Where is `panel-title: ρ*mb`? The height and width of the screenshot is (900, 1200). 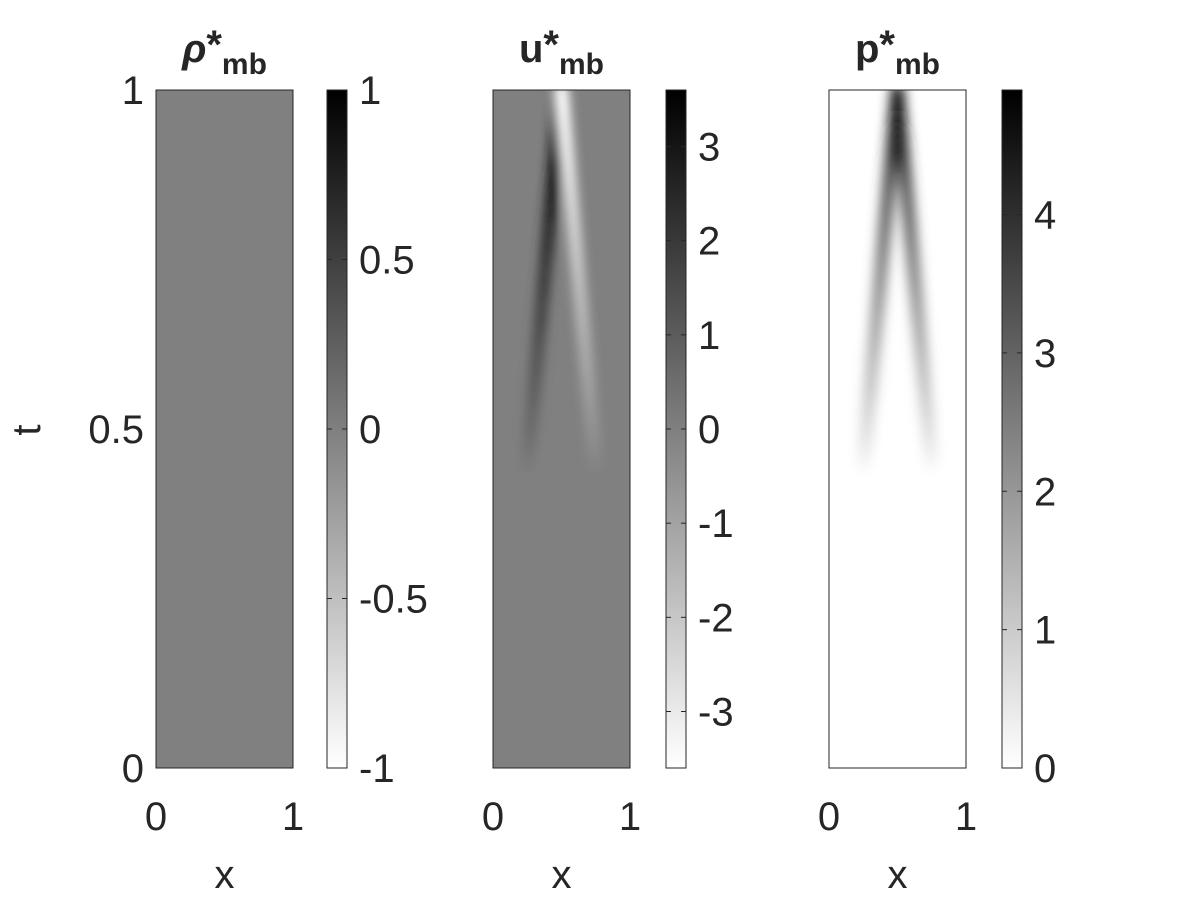 panel-title: ρ*mb is located at coordinates (224, 52).